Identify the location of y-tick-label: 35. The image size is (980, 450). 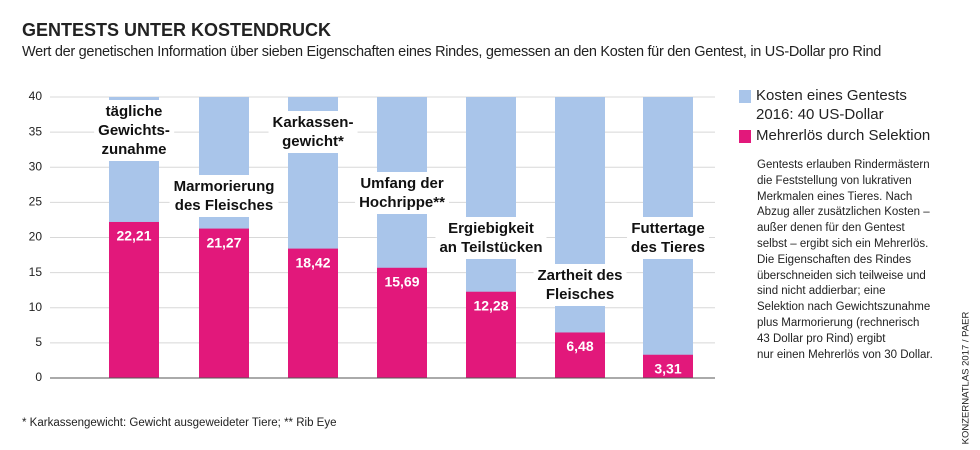
(36, 131).